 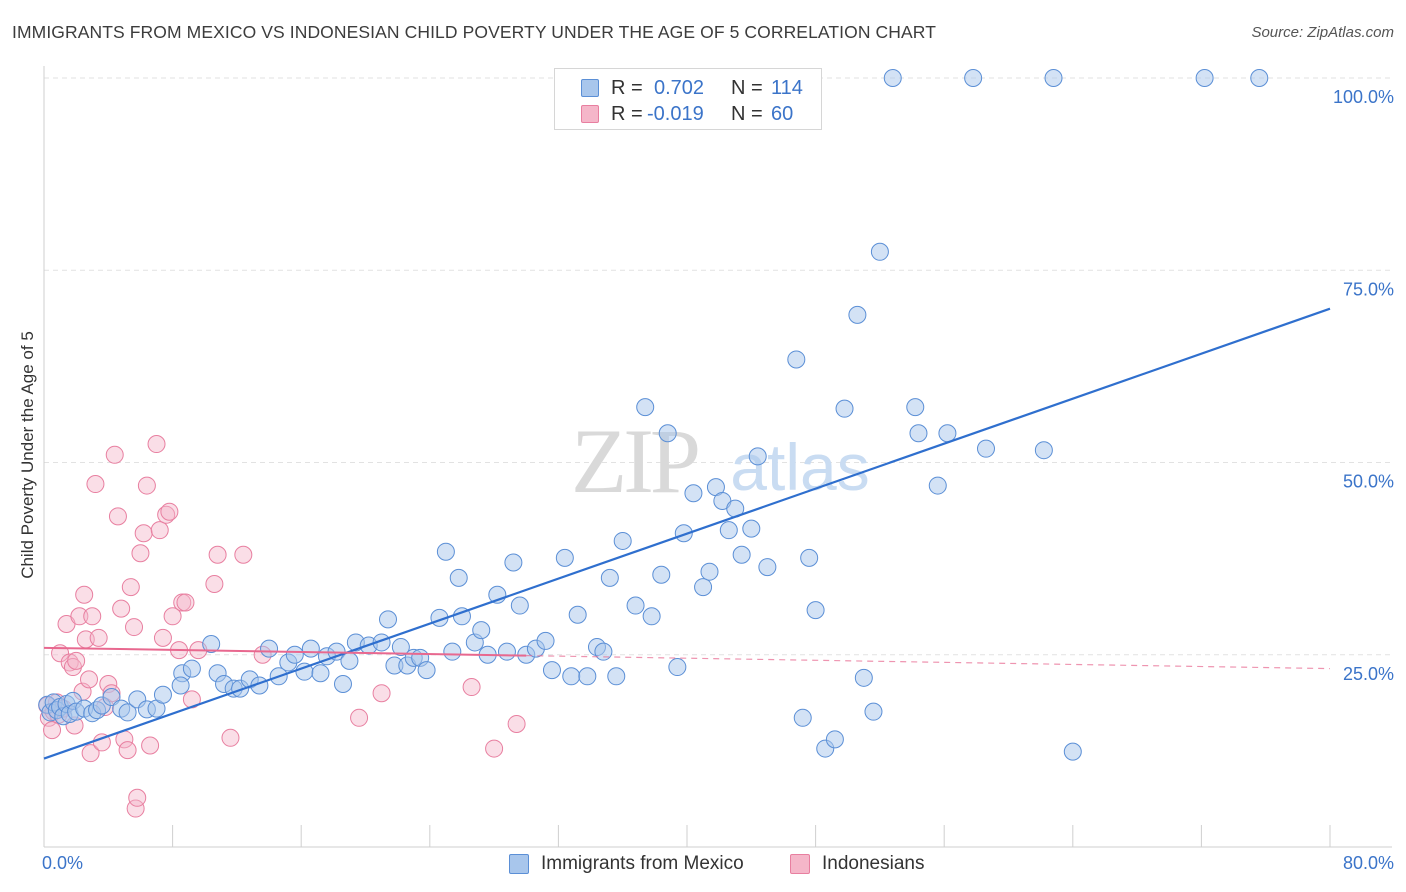 I want to click on indonesians-swatch, so click(x=590, y=114).